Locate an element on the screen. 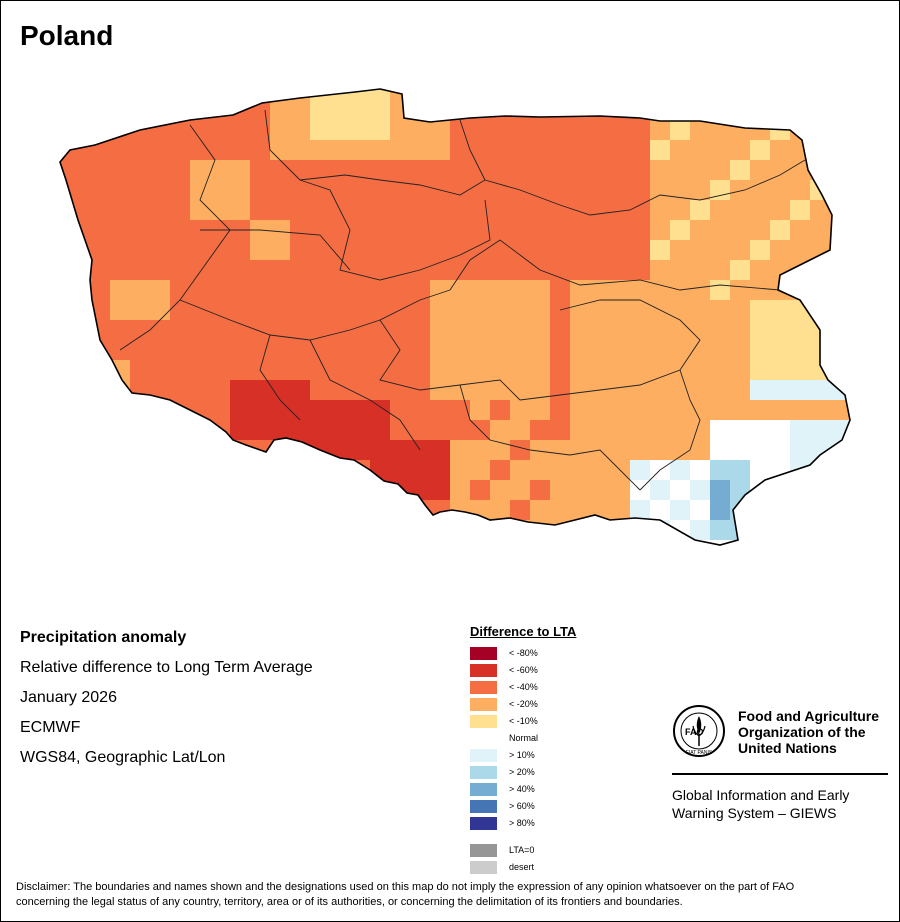 This screenshot has width=900, height=922. legend-label: LTA=0 is located at coordinates (522, 850).